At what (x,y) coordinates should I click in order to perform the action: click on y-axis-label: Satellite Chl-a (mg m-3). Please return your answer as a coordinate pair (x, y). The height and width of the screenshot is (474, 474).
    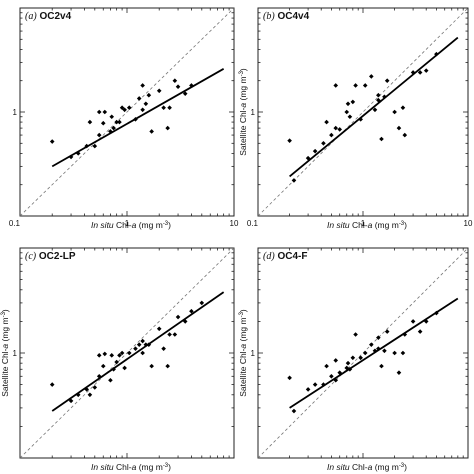
    Looking at the image, I should click on (5, 353).